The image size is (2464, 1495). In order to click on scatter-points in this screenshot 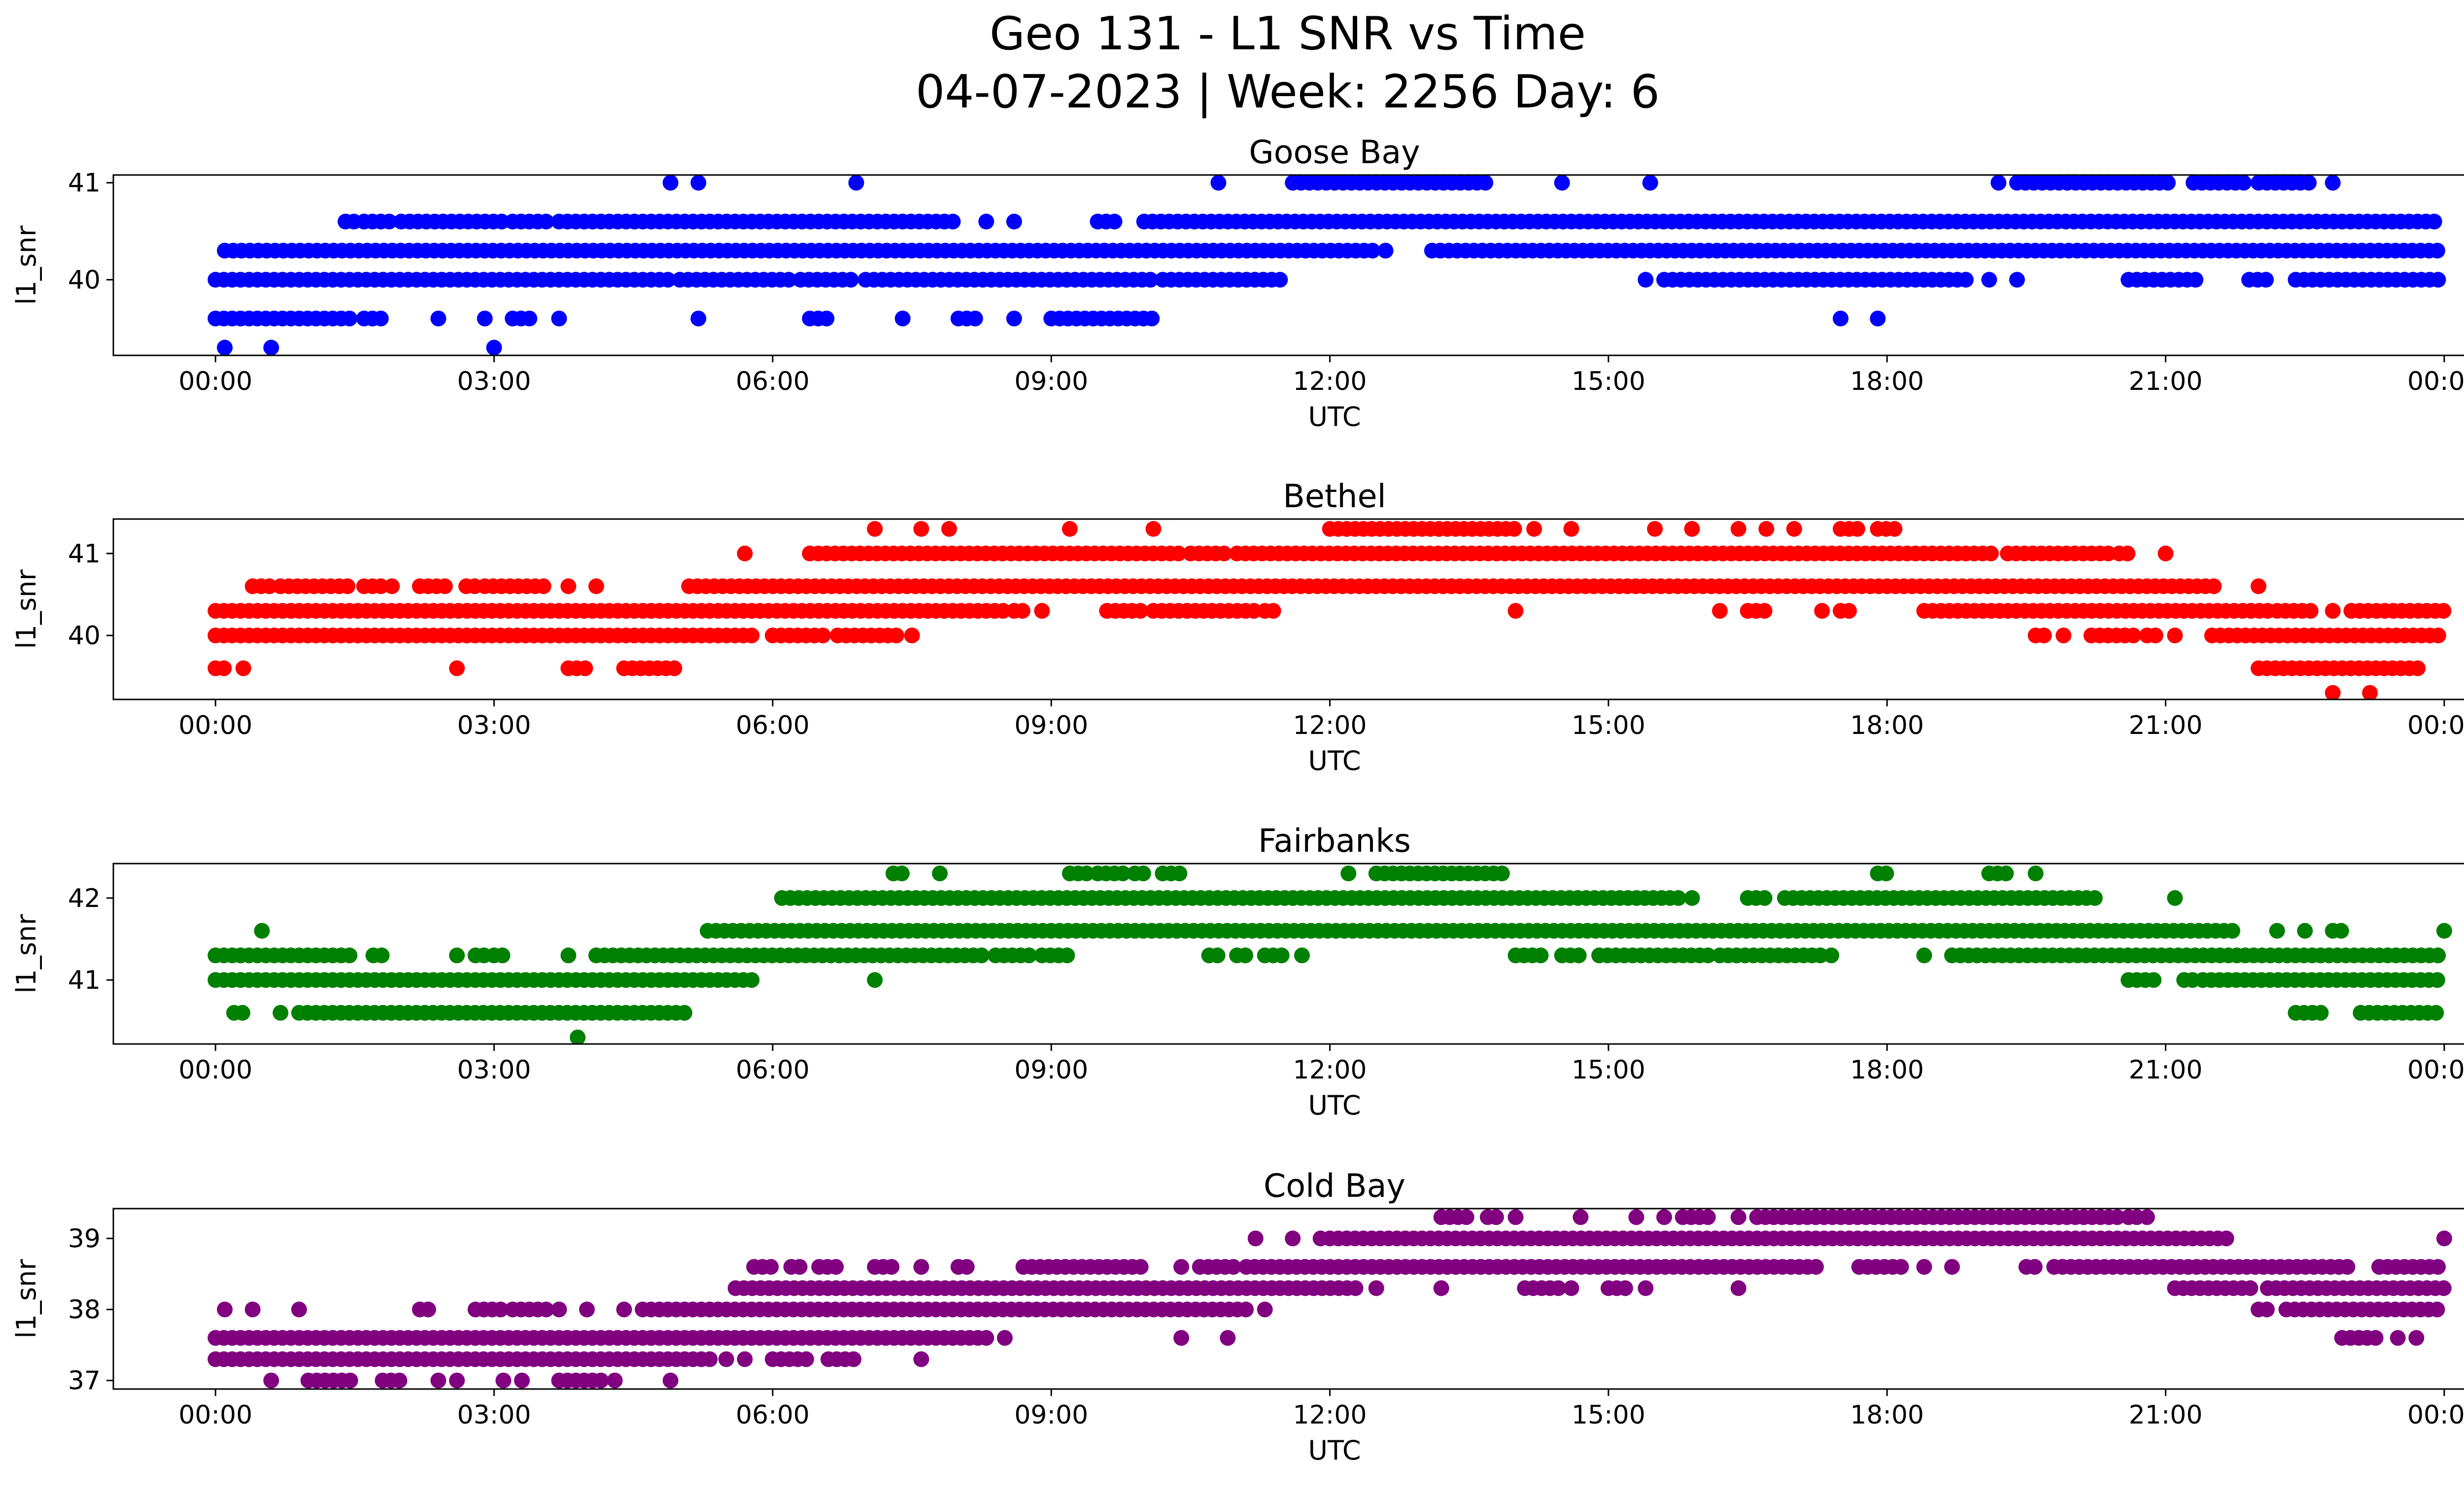, I will do `click(1326, 265)`.